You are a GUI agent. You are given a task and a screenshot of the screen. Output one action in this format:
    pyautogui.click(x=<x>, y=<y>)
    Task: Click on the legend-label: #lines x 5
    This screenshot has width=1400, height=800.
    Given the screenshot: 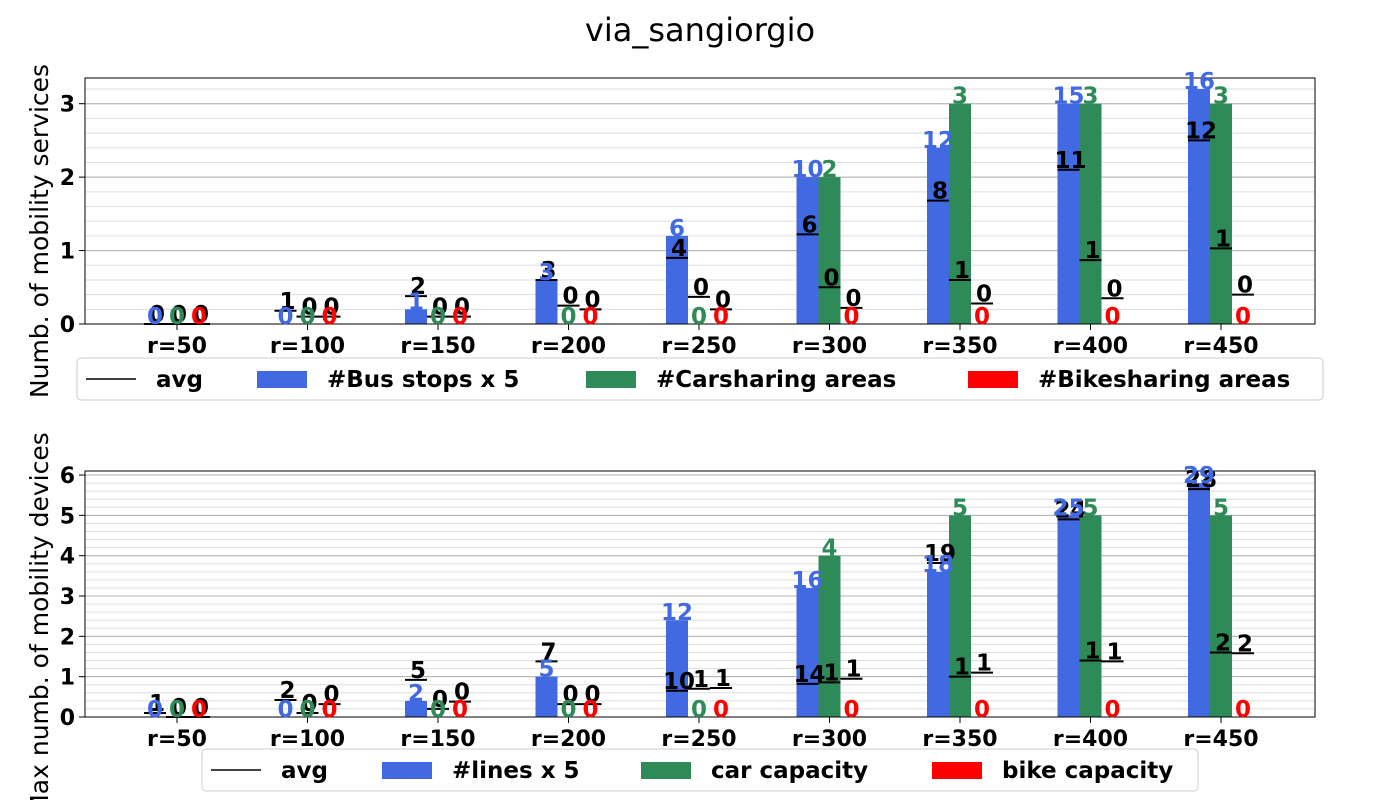 What is the action you would take?
    pyautogui.click(x=516, y=771)
    